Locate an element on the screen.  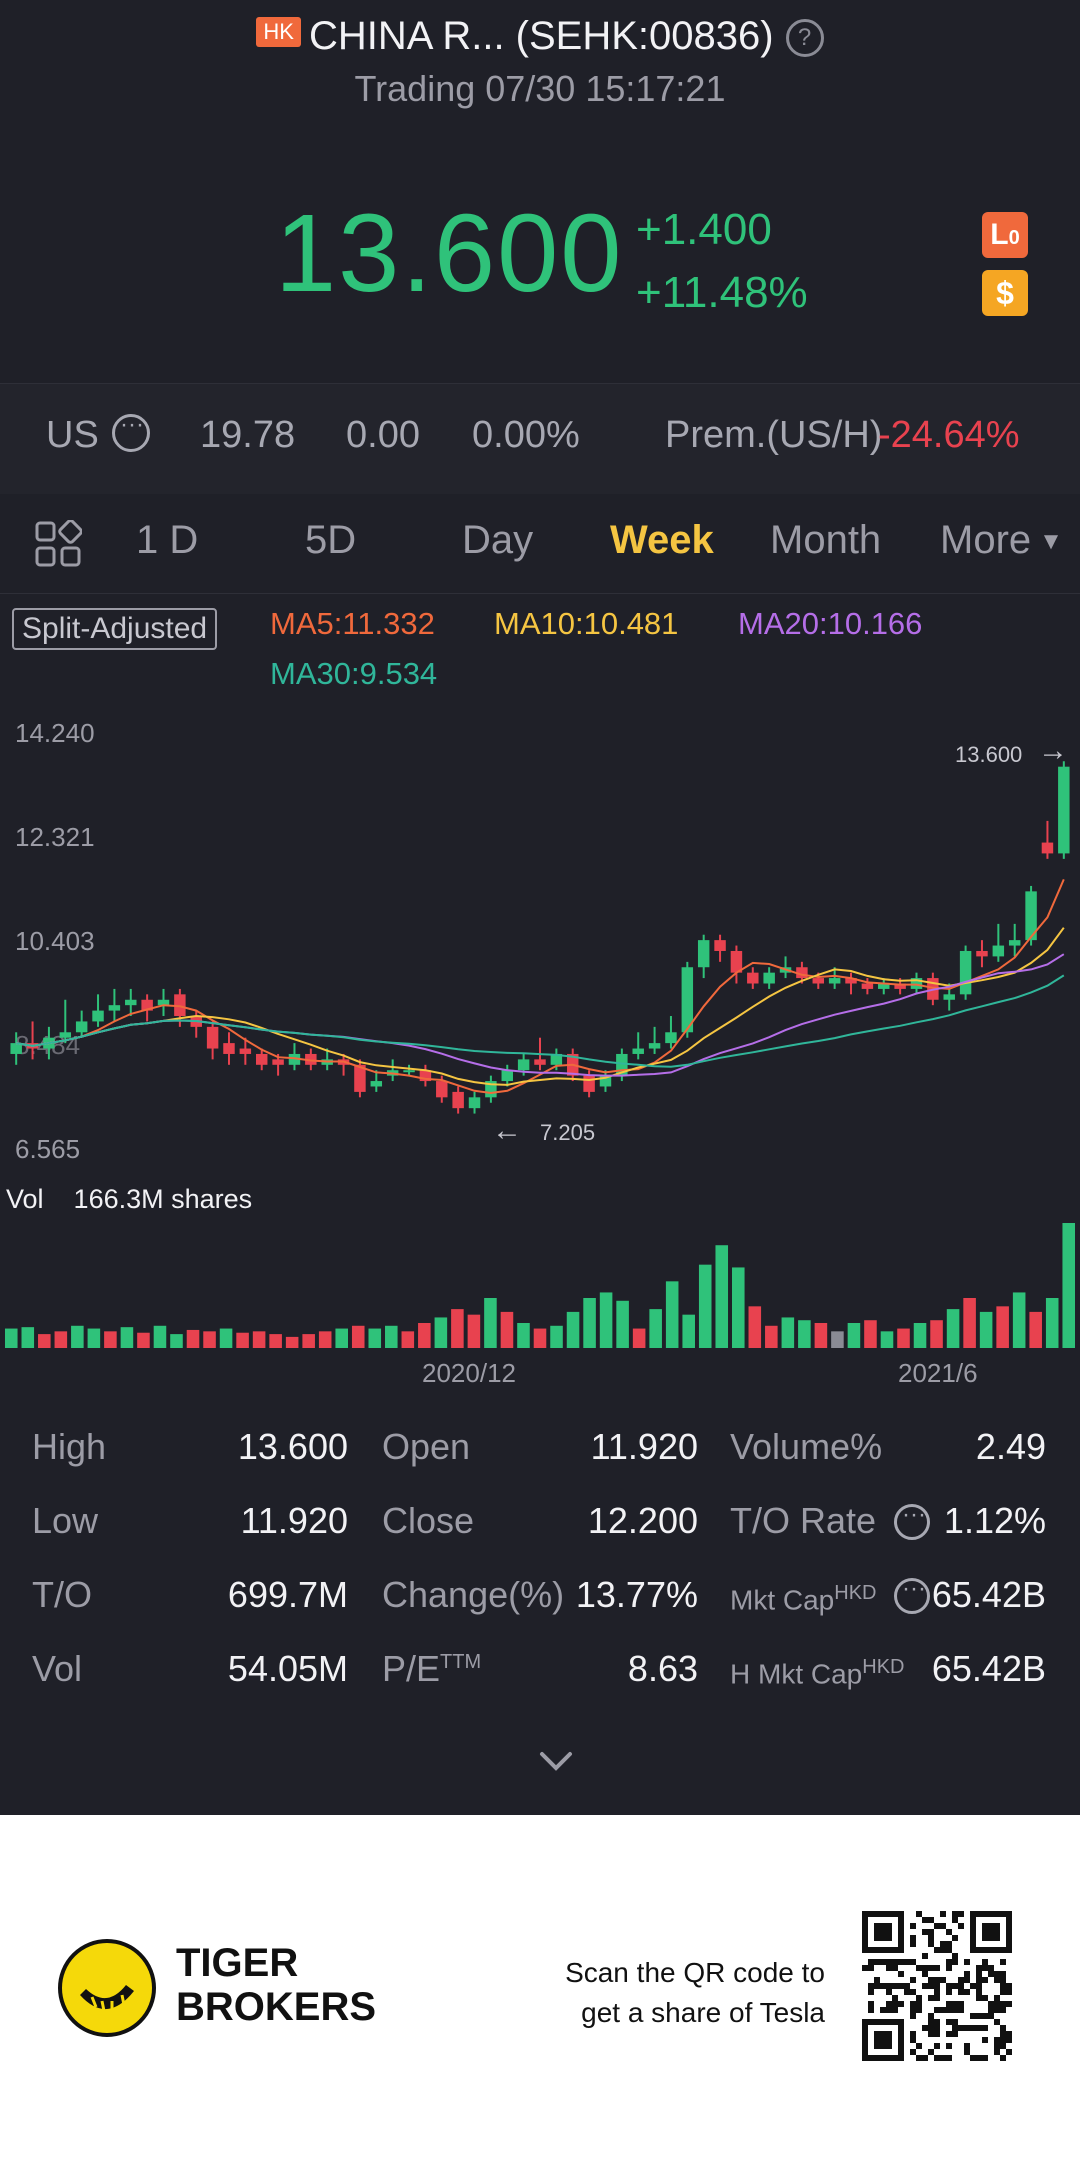
stat-mkt-cap-label: Mkt CapHKD is located at coordinates (803, 1599).